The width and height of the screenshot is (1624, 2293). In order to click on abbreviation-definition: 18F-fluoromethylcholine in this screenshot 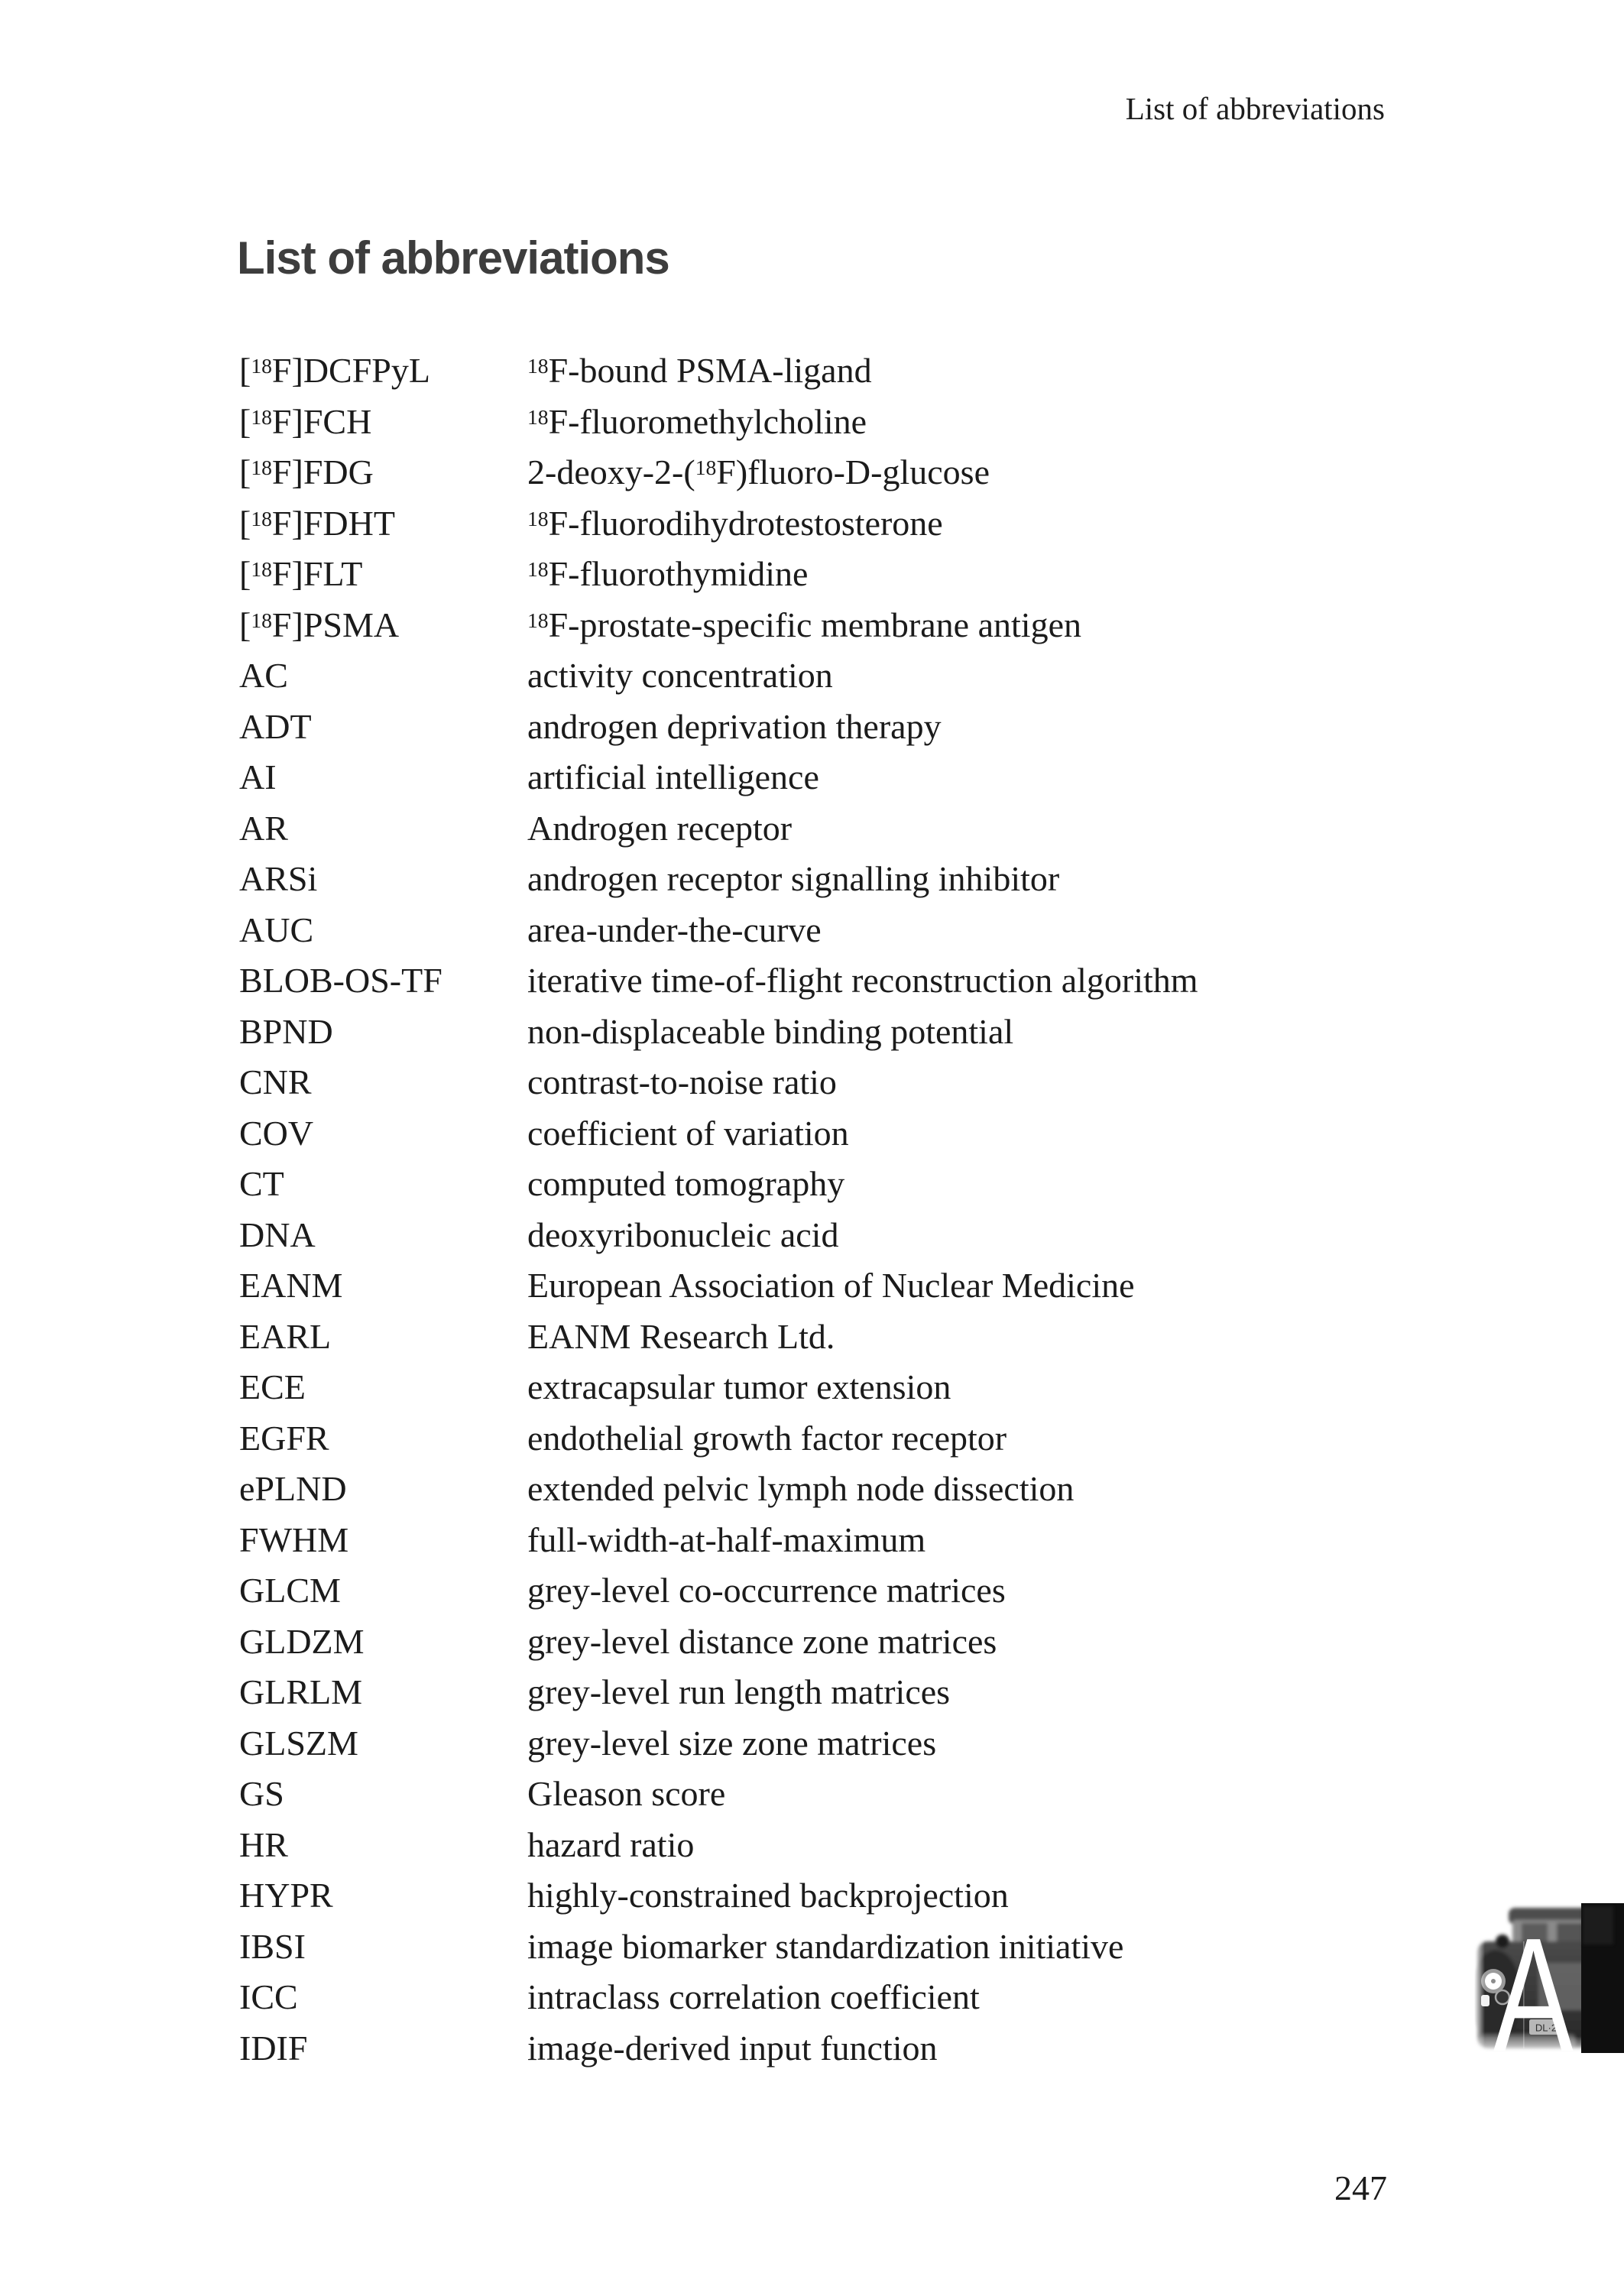, I will do `click(697, 421)`.